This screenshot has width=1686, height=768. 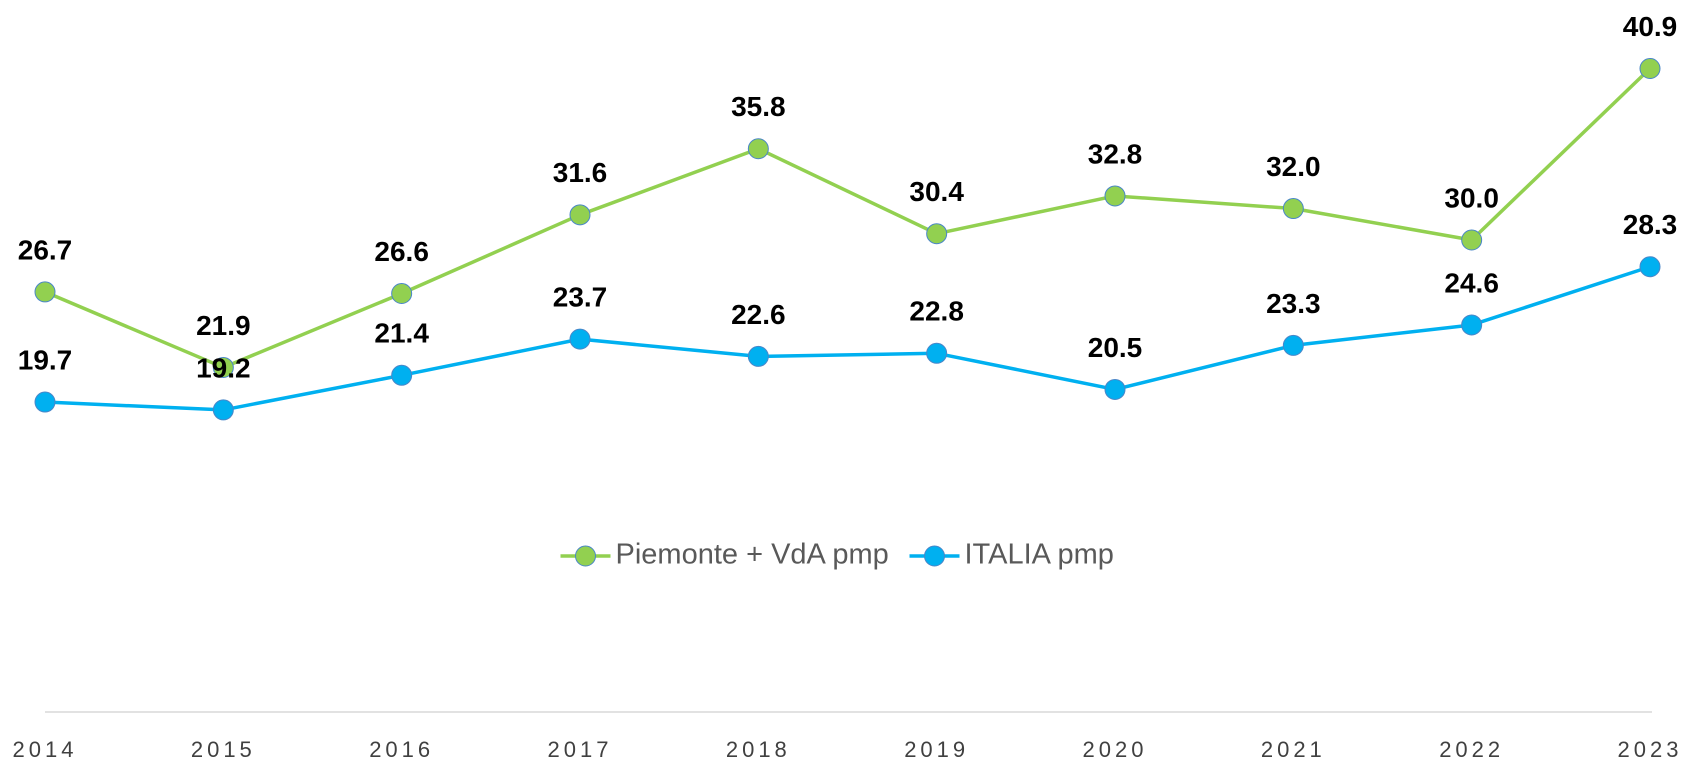 I want to click on x-tick-label: 2017, so click(x=580, y=749).